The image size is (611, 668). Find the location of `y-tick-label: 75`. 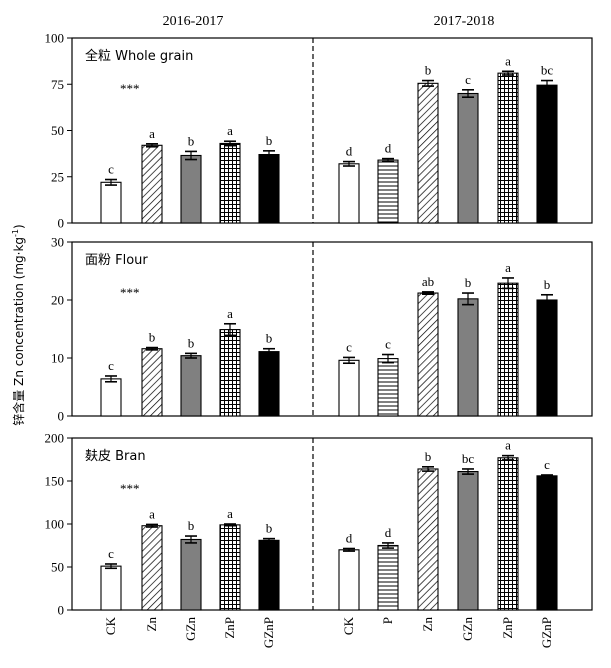

y-tick-label: 75 is located at coordinates (57, 84).